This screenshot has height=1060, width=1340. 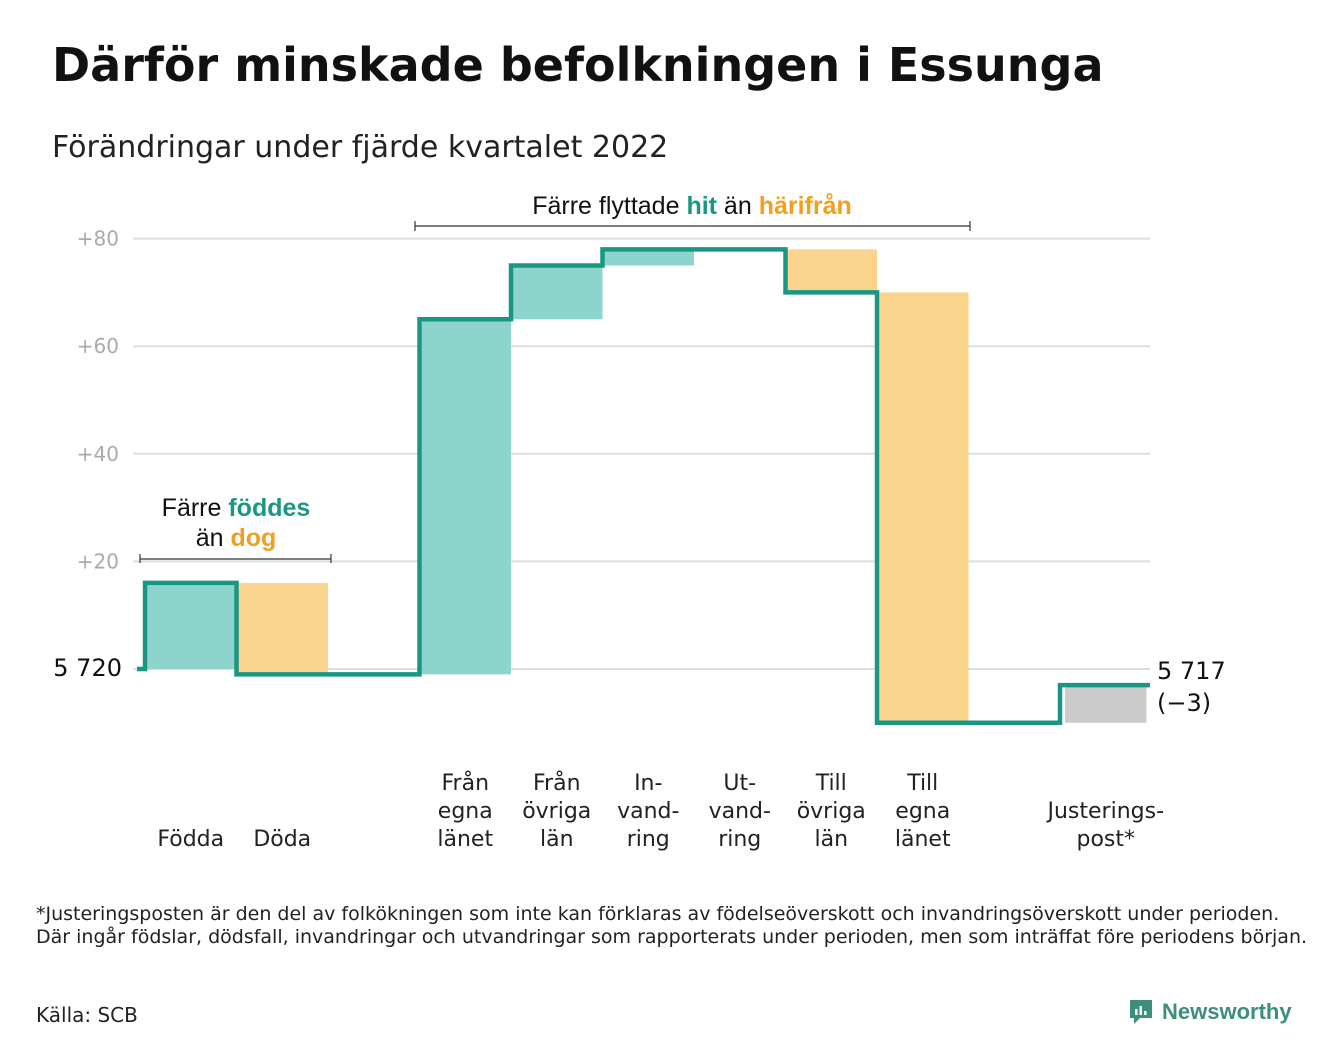 What do you see at coordinates (195, 508) in the screenshot?
I see `annotation-part: Färre` at bounding box center [195, 508].